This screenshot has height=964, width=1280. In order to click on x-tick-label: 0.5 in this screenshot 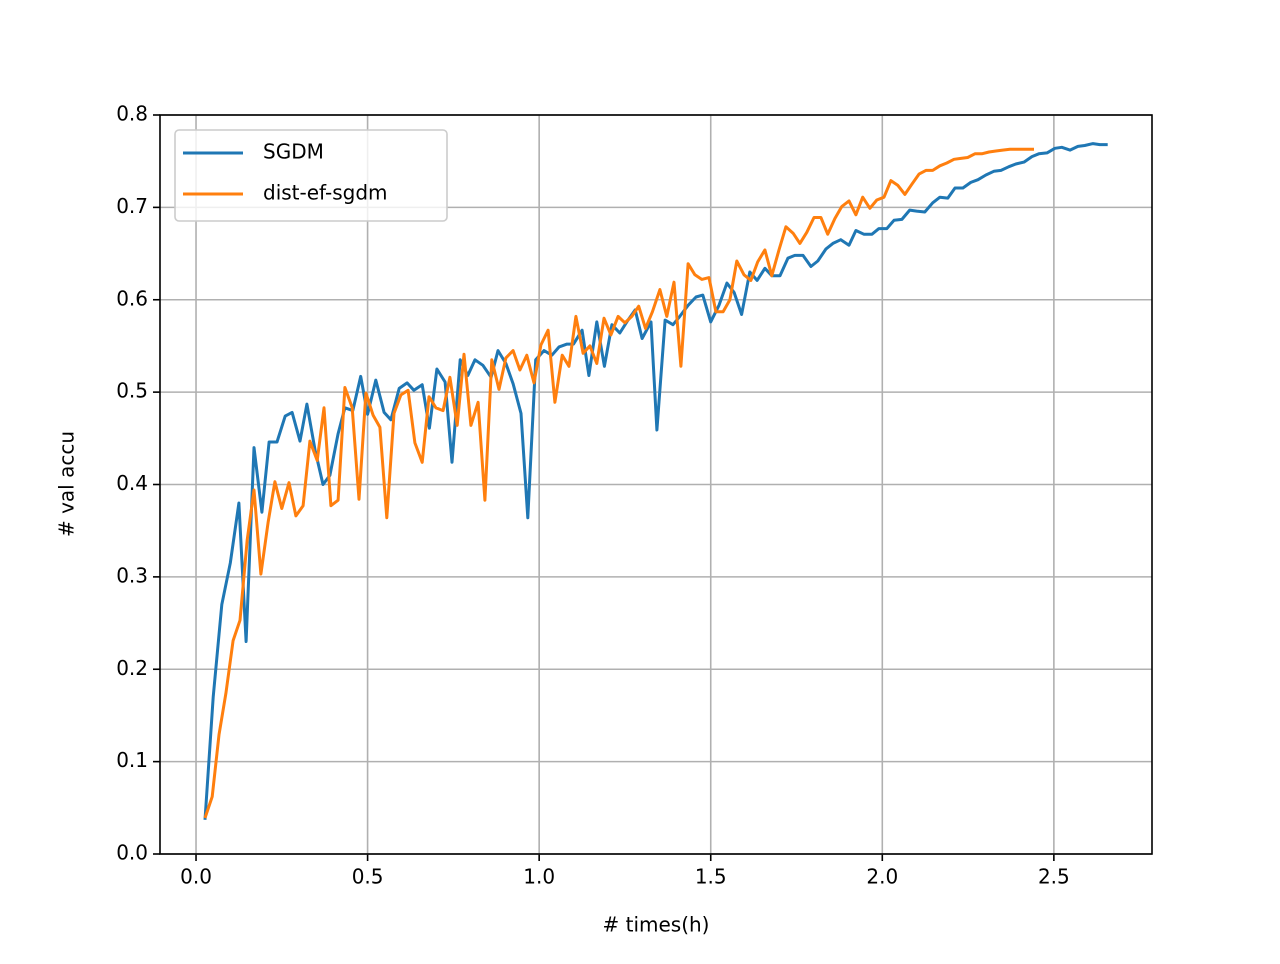, I will do `click(368, 877)`.